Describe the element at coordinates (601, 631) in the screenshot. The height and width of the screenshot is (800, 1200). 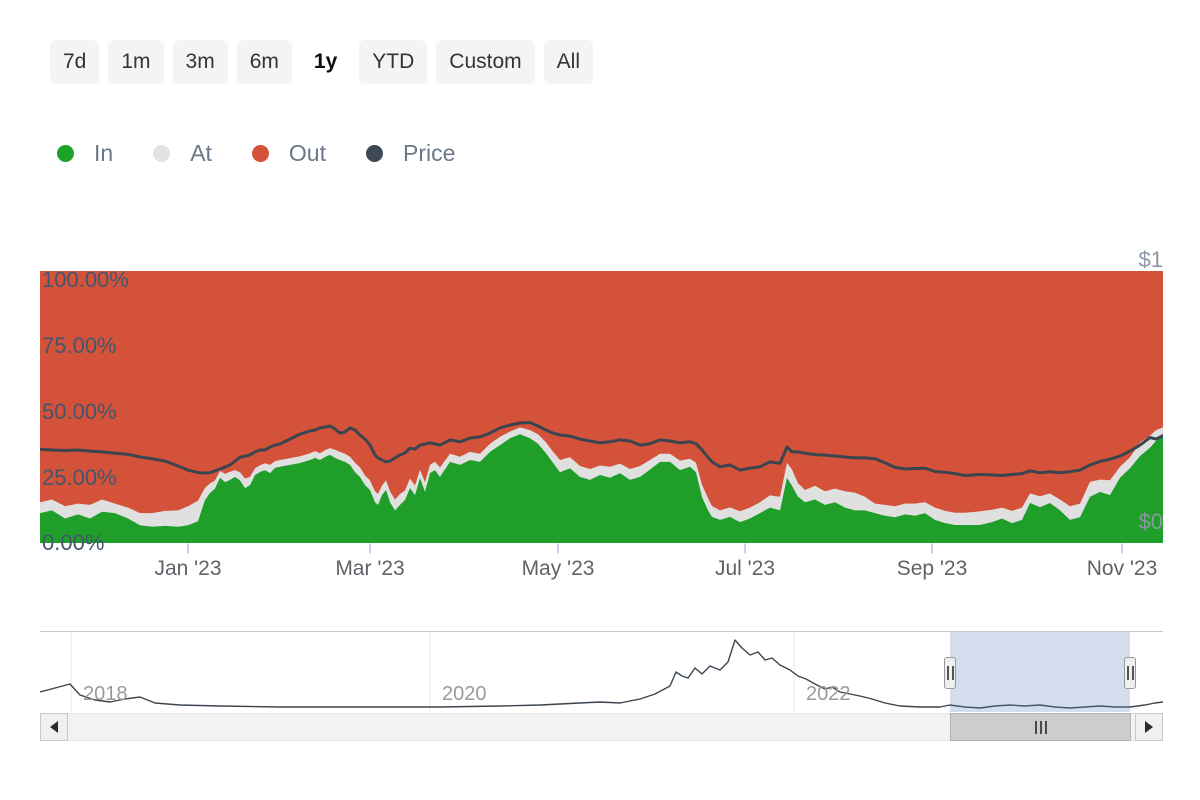
I see `navigator-top-border` at that location.